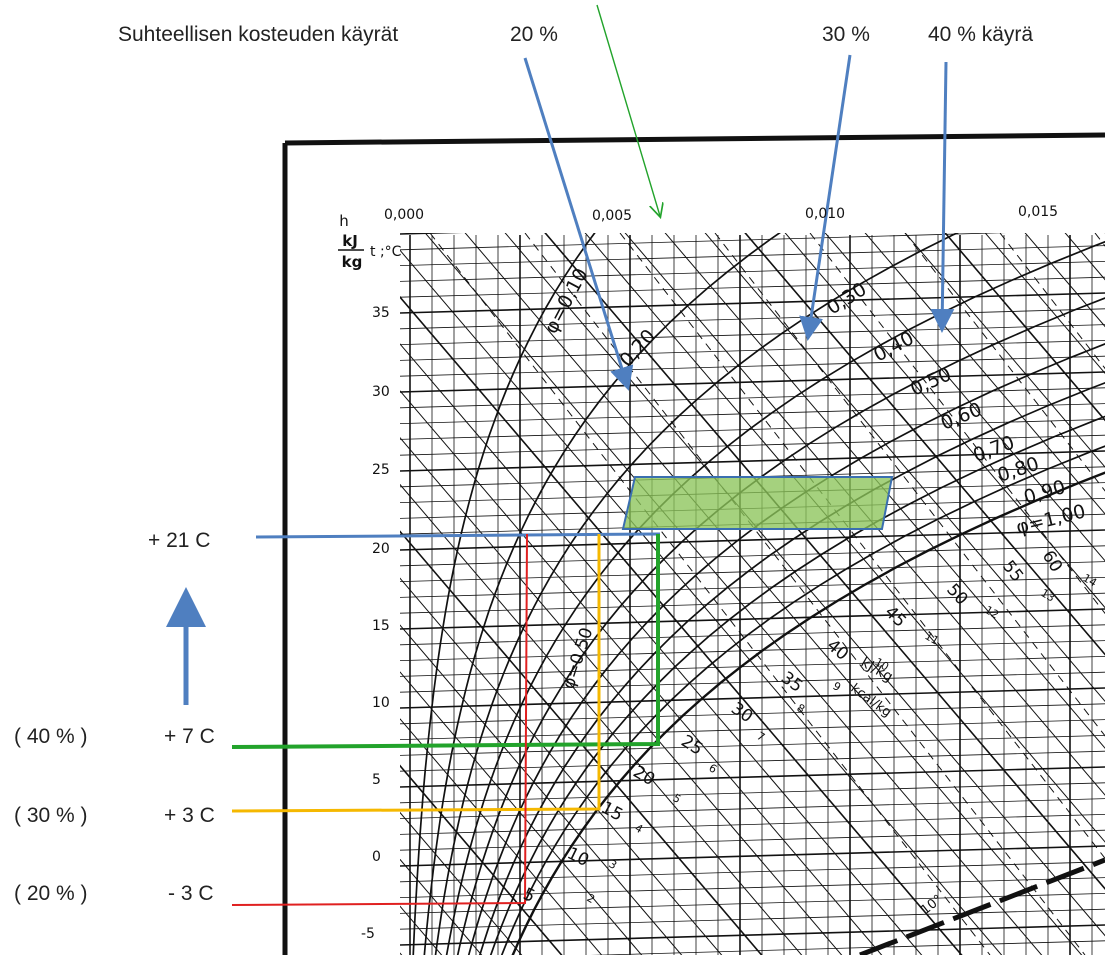 This screenshot has width=1105, height=955. I want to click on y-tick-15: 15, so click(381, 626).